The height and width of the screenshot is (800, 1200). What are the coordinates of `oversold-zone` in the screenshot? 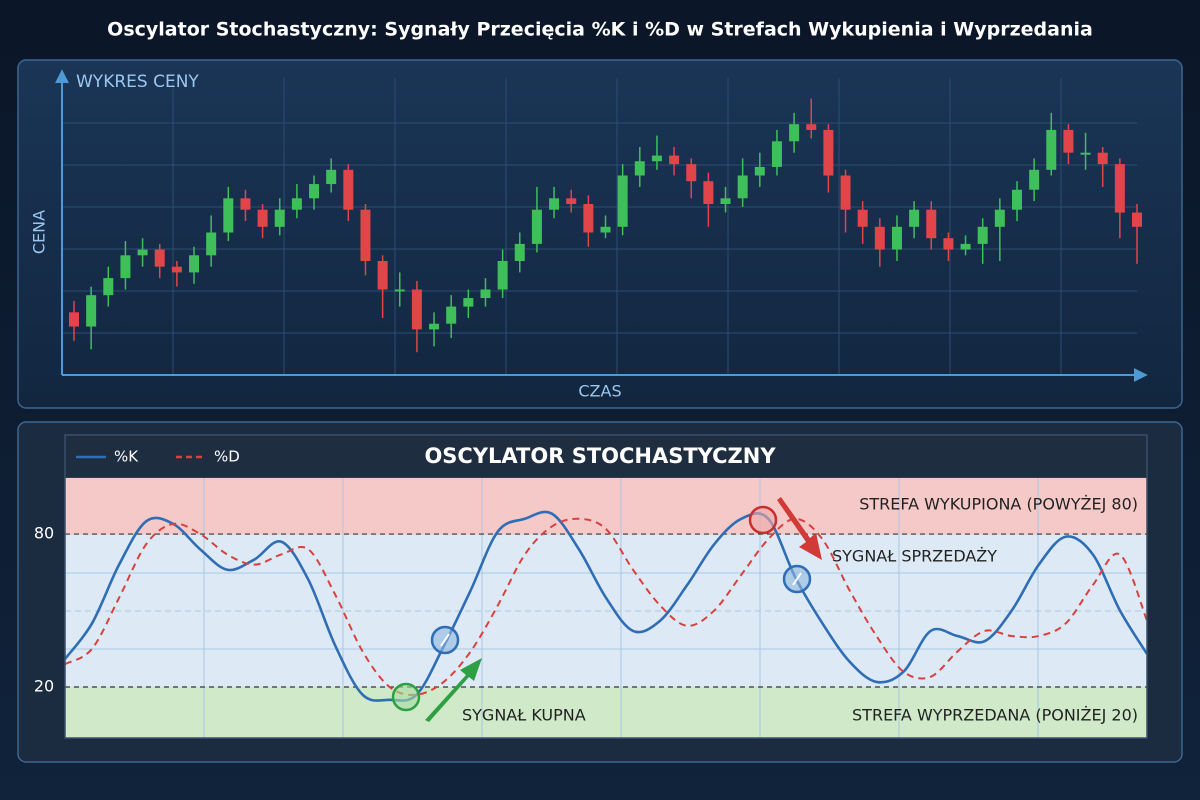 It's located at (606, 712).